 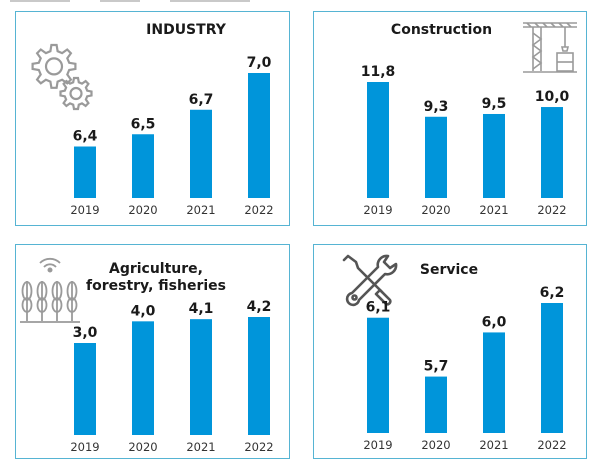 What do you see at coordinates (85, 137) in the screenshot?
I see `bar-value-label: 6,4` at bounding box center [85, 137].